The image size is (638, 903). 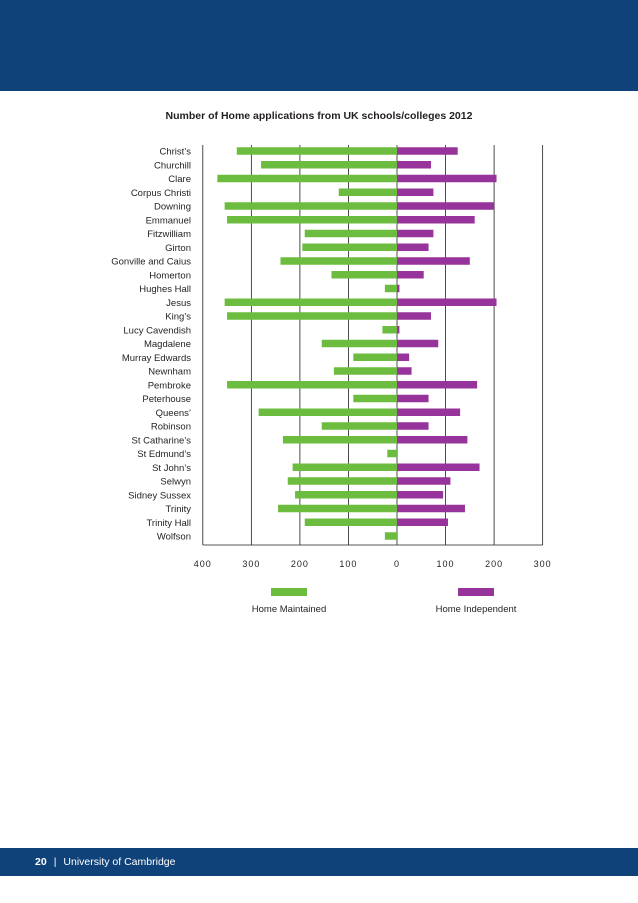 I want to click on category-label: St John’s, so click(x=171, y=468).